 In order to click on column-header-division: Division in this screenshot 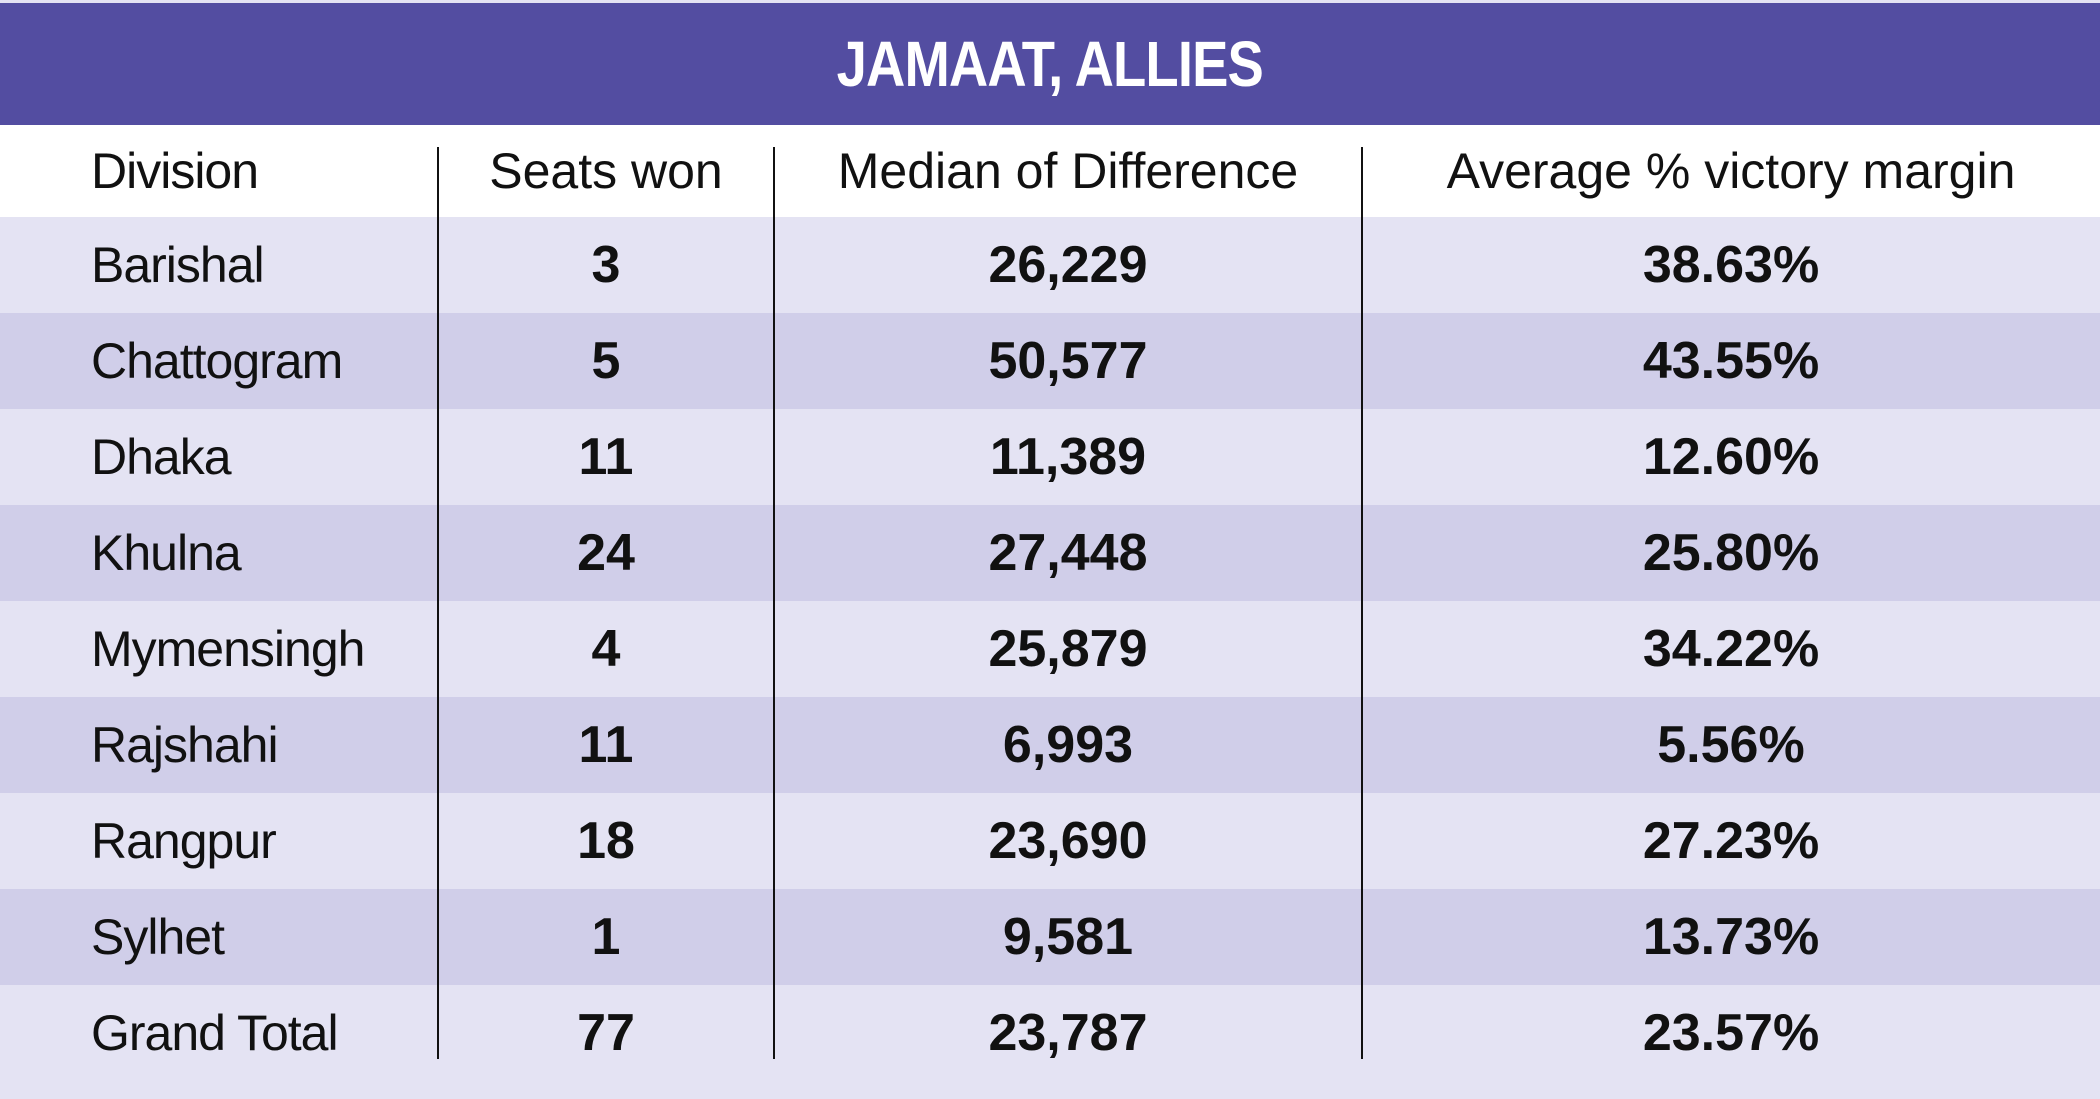, I will do `click(175, 171)`.